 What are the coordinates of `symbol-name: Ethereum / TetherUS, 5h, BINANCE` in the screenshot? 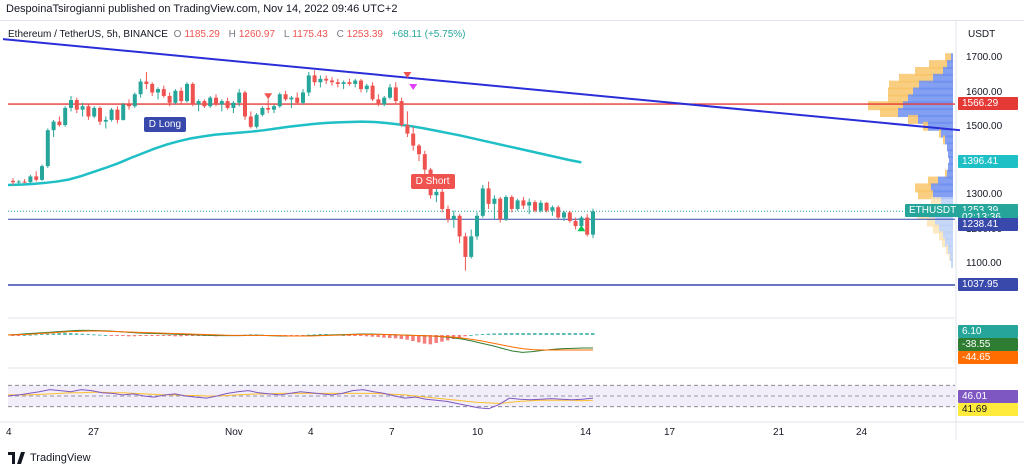 It's located at (88, 34).